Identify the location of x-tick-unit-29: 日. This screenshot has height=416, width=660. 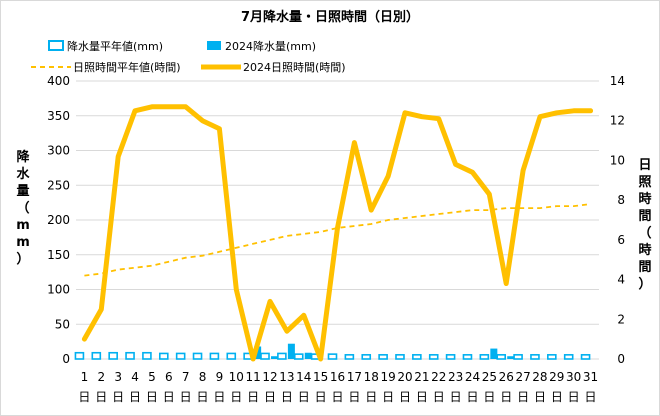
(557, 397).